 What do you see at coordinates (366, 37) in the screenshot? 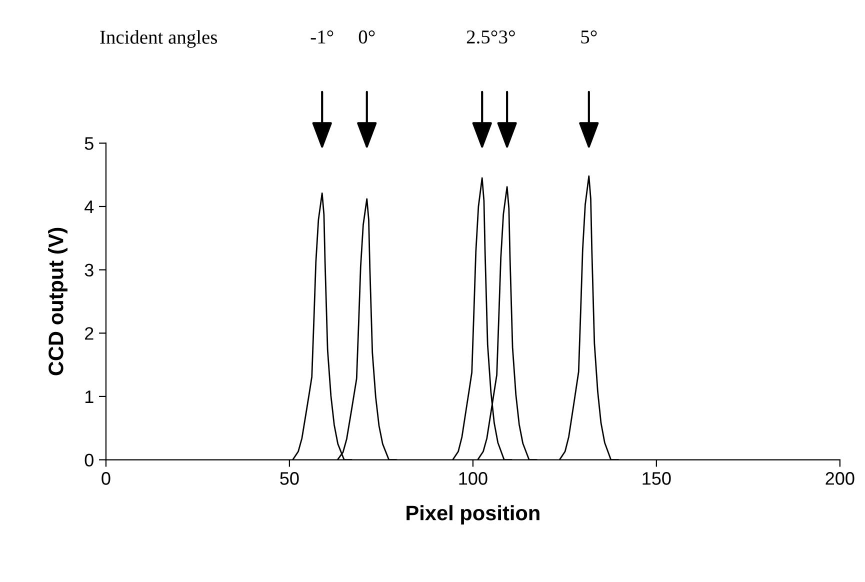
I see `text: 0°` at bounding box center [366, 37].